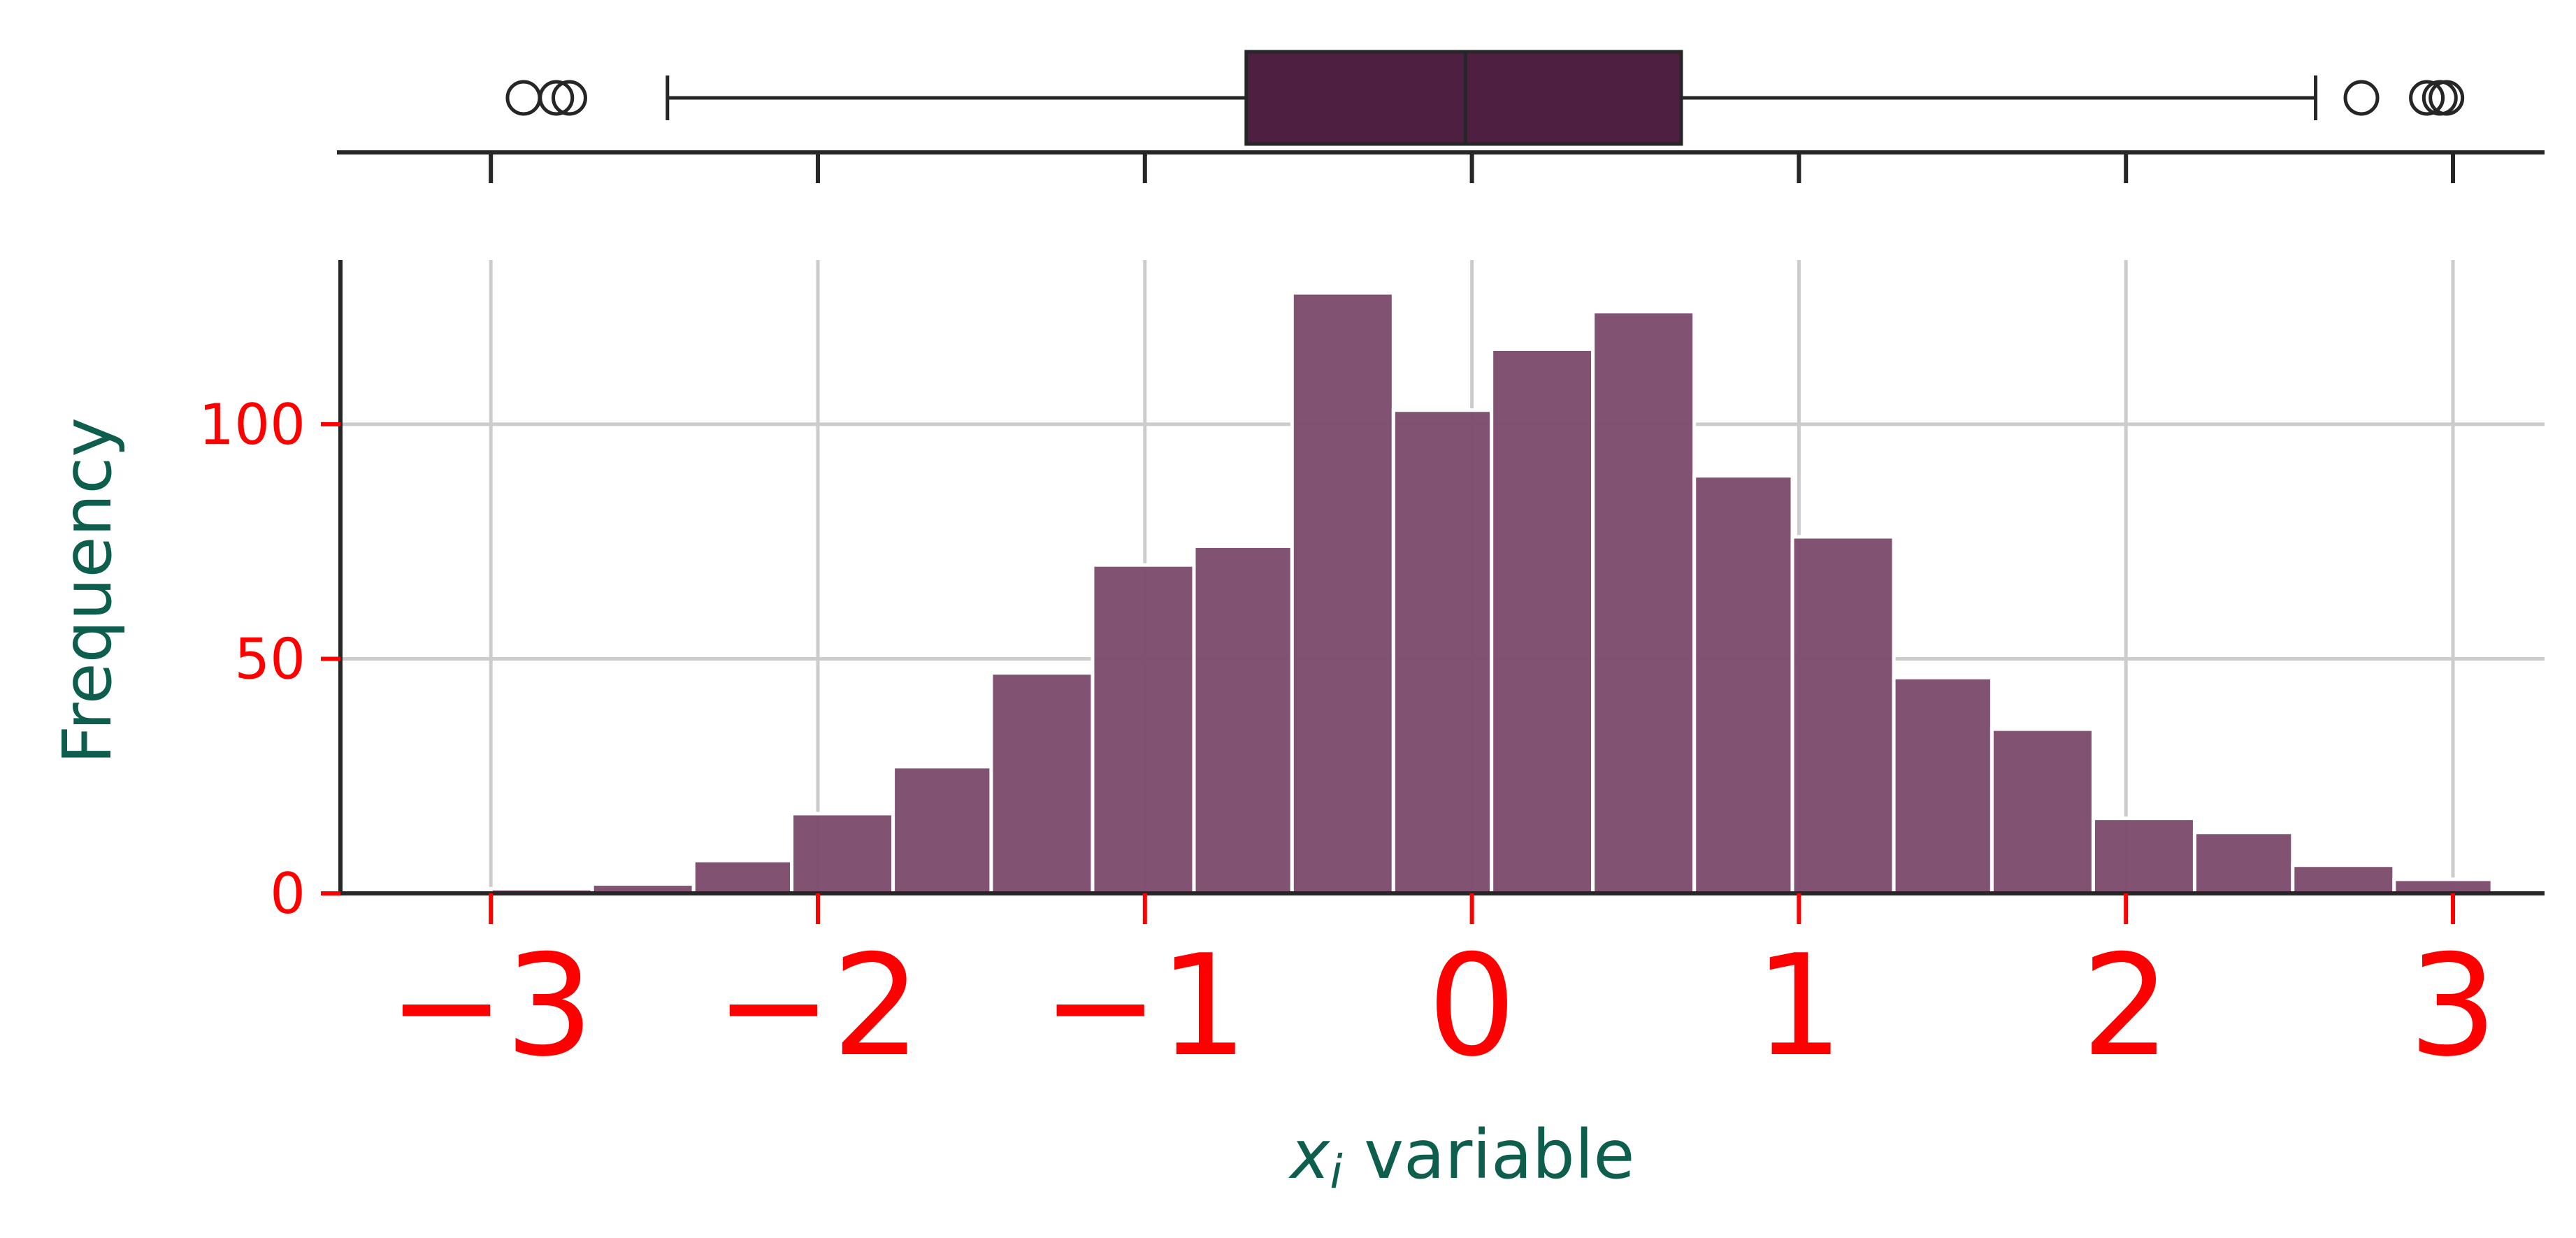 The image size is (2576, 1238). I want to click on x-axis-label-subscript: i, so click(1336, 1172).